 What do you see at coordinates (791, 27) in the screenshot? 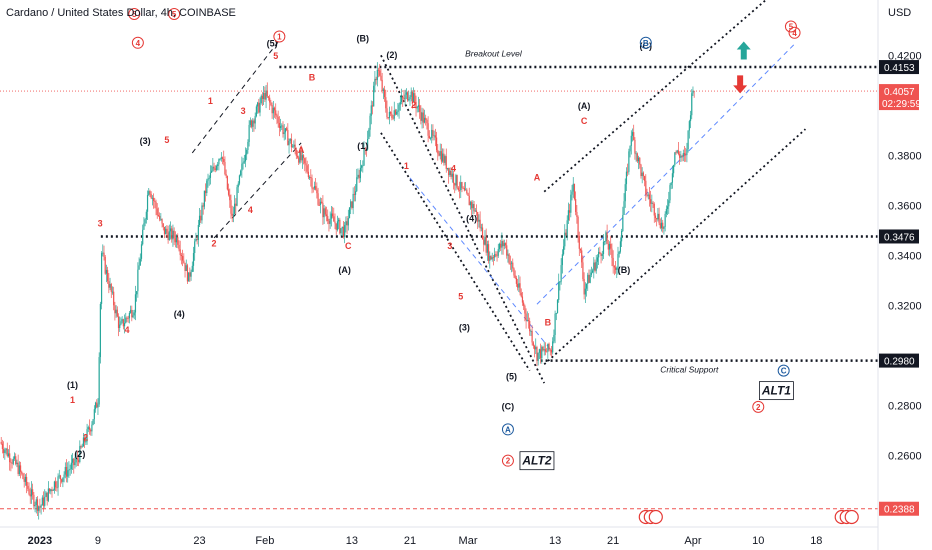
I see `wave-circle-label: 5` at bounding box center [791, 27].